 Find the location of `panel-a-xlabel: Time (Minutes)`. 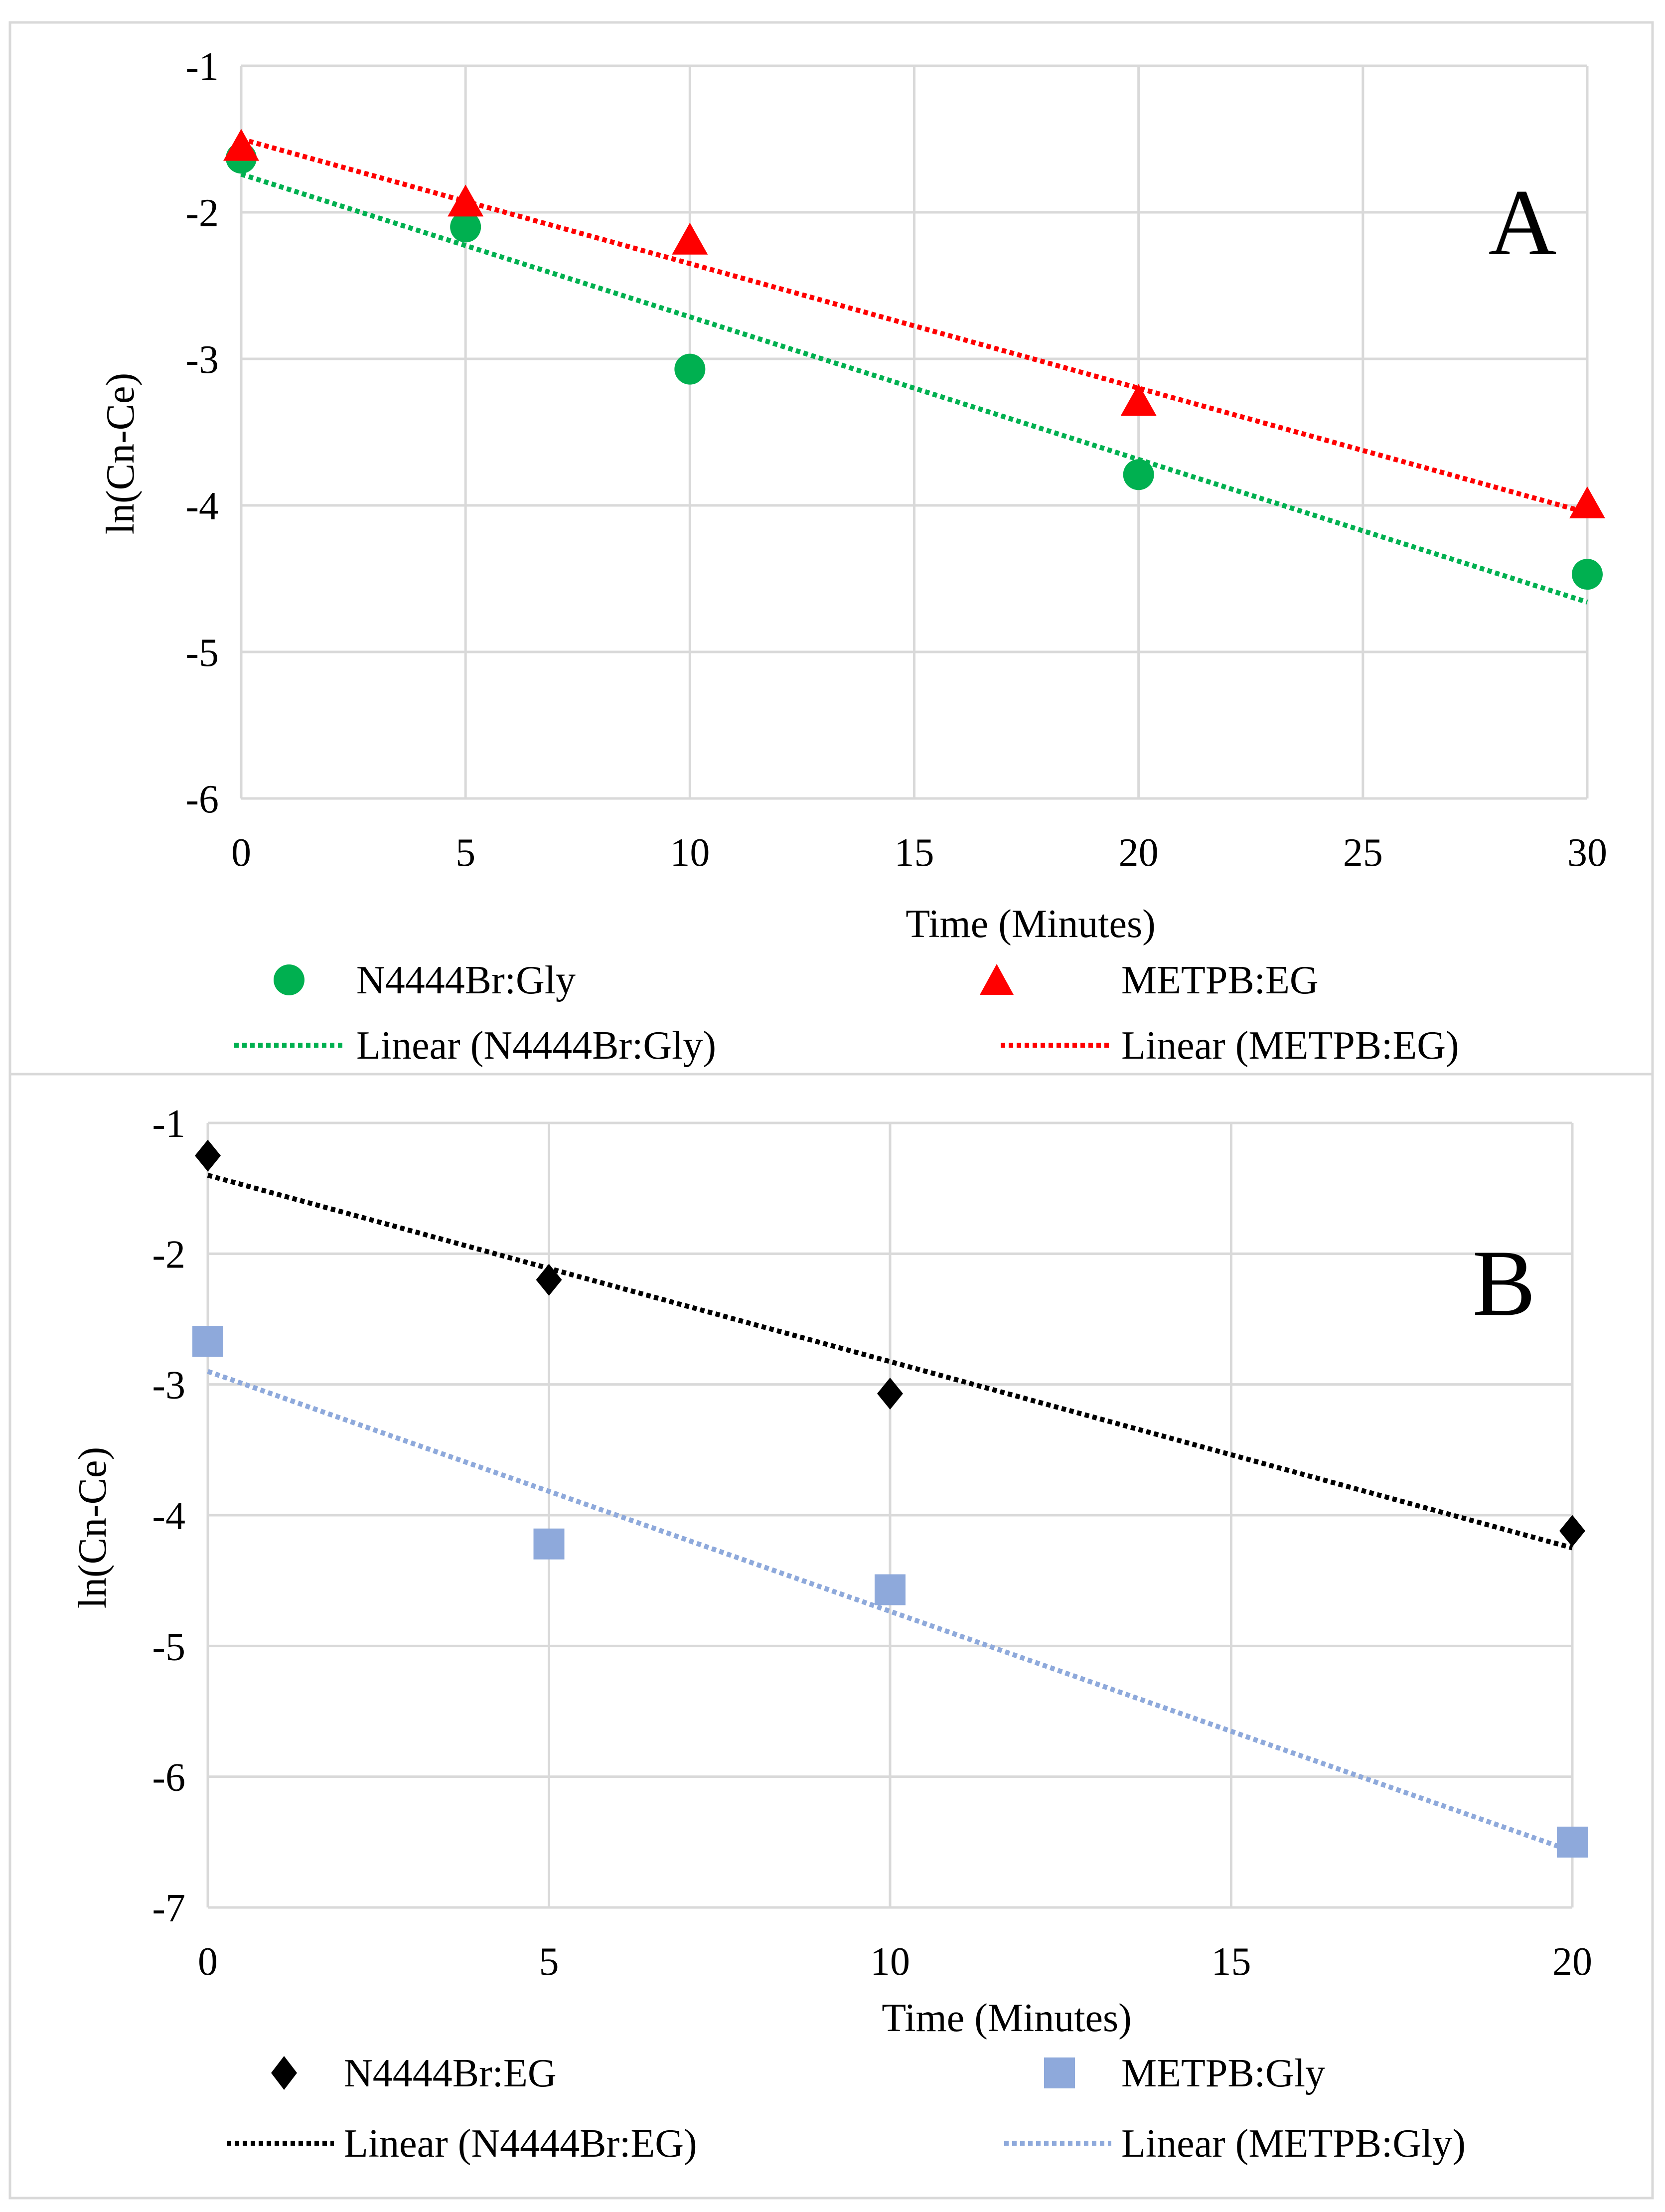

panel-a-xlabel: Time (Minutes) is located at coordinates (1031, 924).